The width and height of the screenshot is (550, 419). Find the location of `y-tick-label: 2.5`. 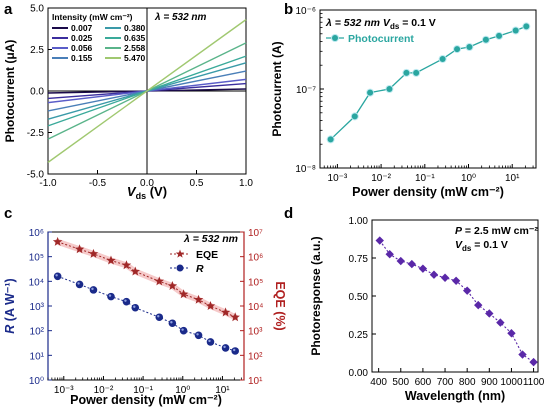

y-tick-label: 2.5 is located at coordinates (37, 50).